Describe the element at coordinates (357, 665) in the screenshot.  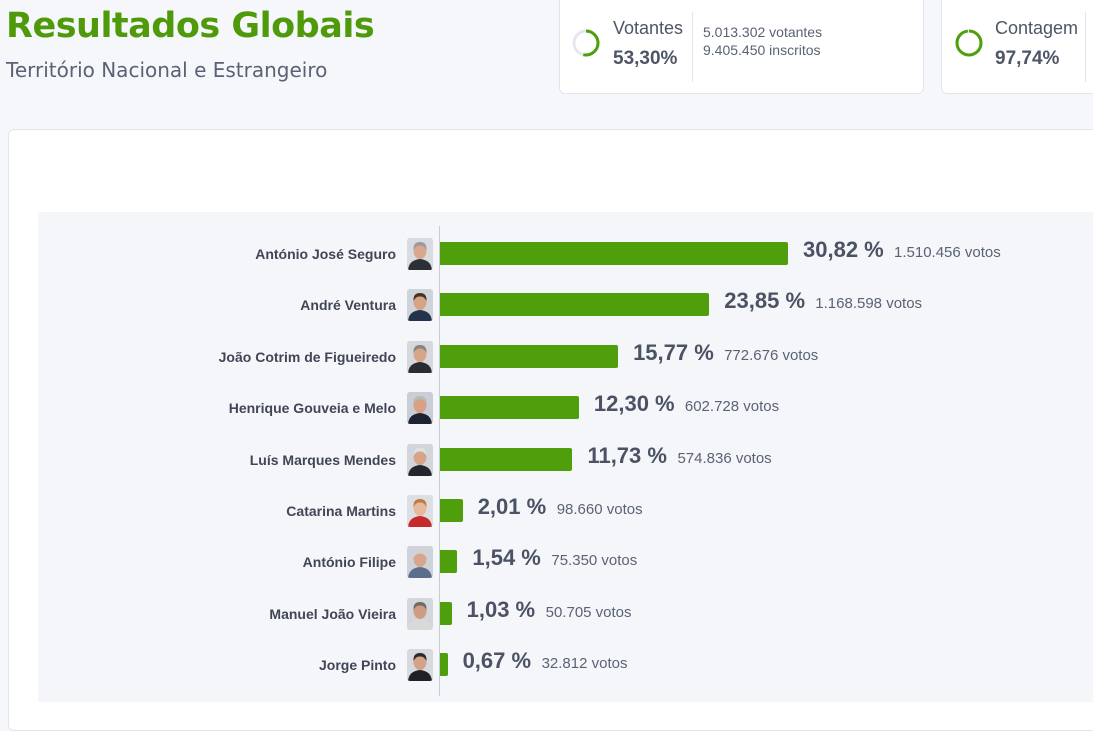
I see `candidate-name: Jorge Pinto` at that location.